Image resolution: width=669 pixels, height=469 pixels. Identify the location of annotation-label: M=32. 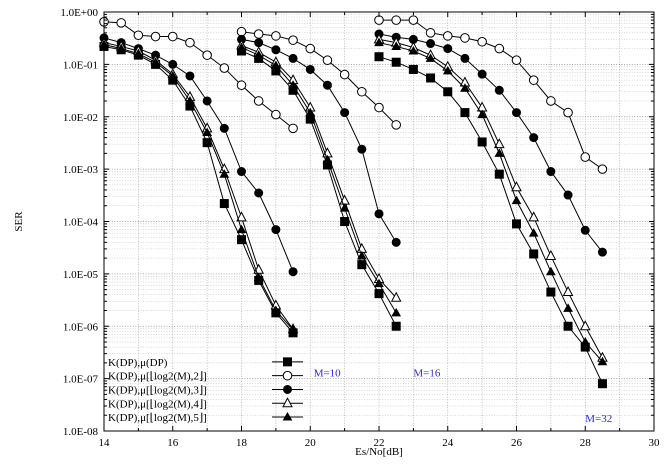
(598, 419).